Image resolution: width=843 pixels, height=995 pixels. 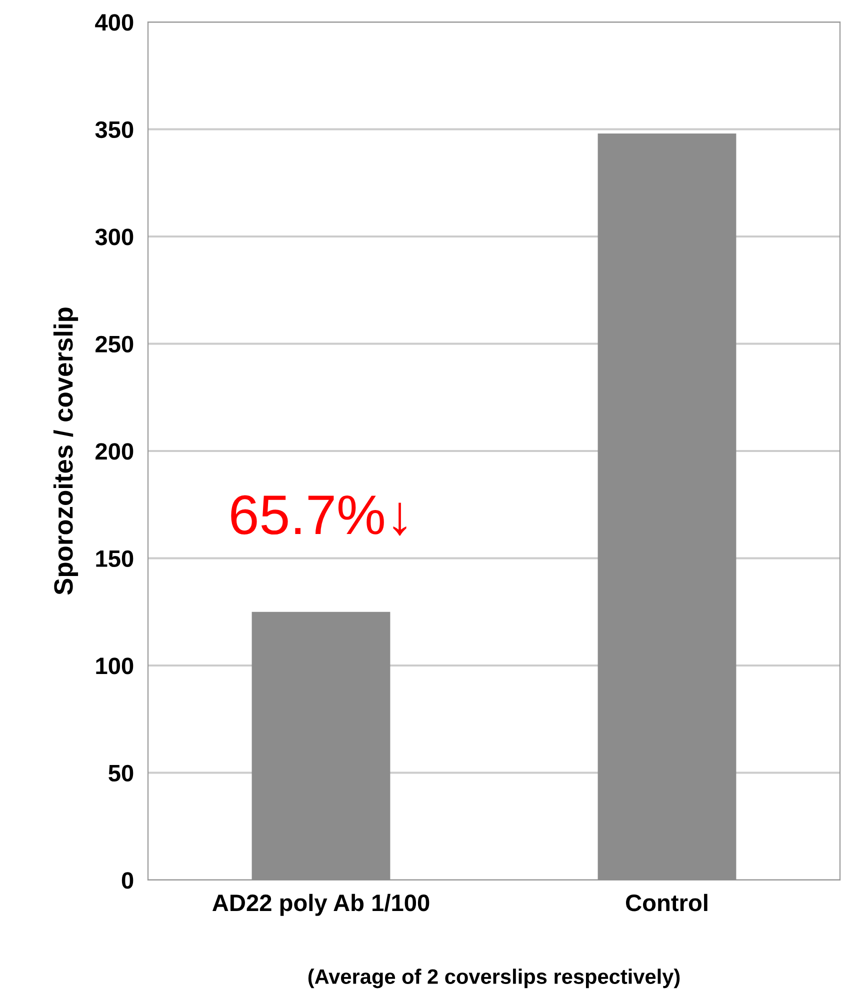 What do you see at coordinates (115, 559) in the screenshot?
I see `y-tick-label: 150` at bounding box center [115, 559].